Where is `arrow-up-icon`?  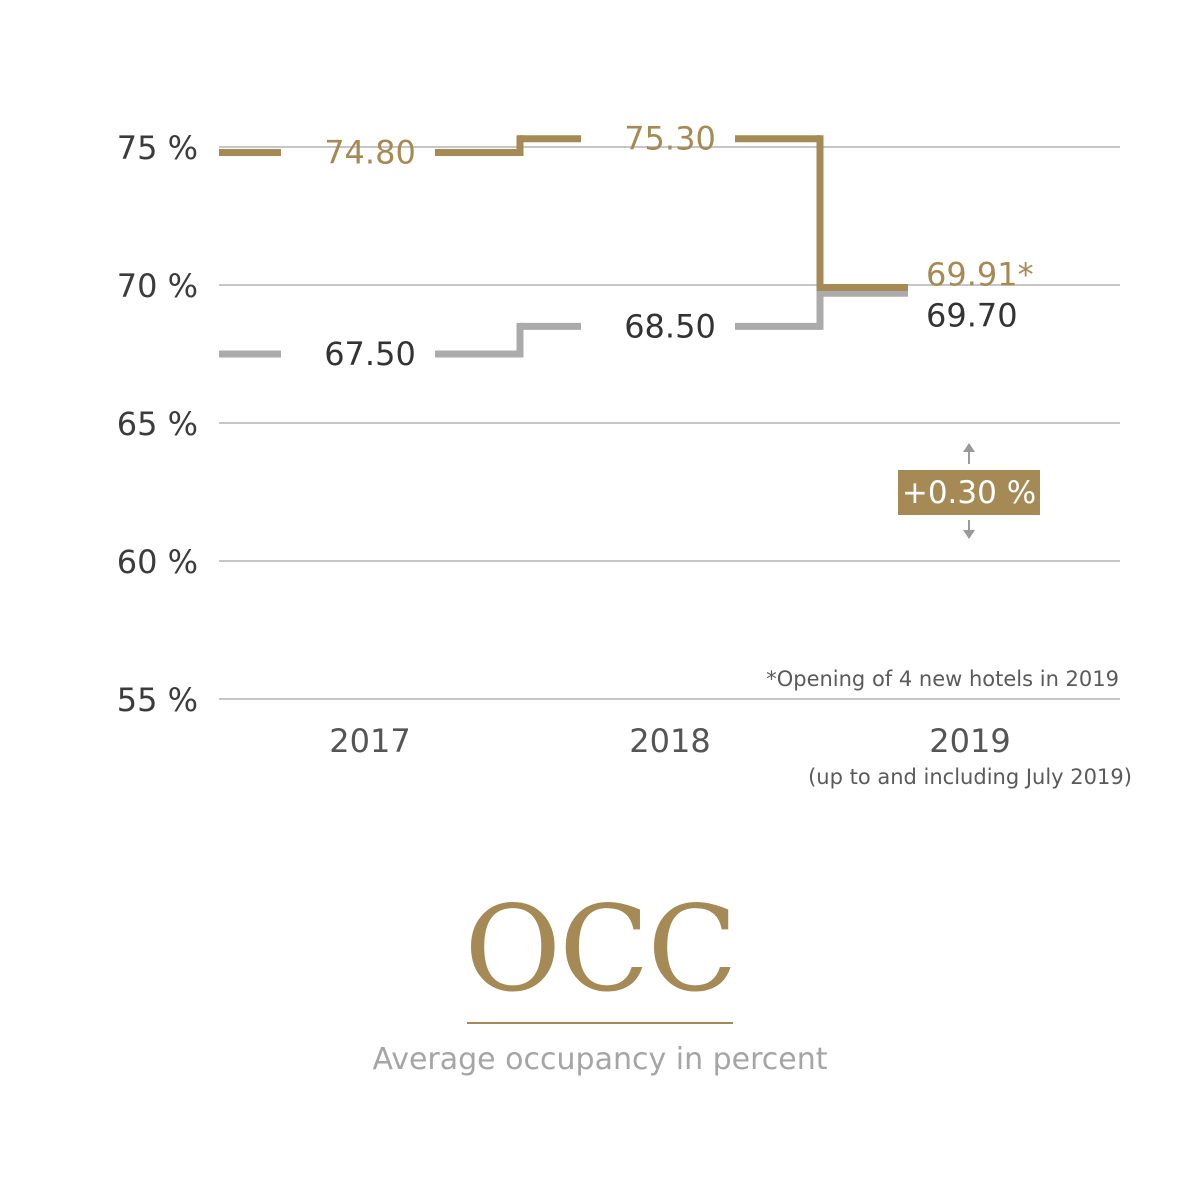 arrow-up-icon is located at coordinates (969, 447).